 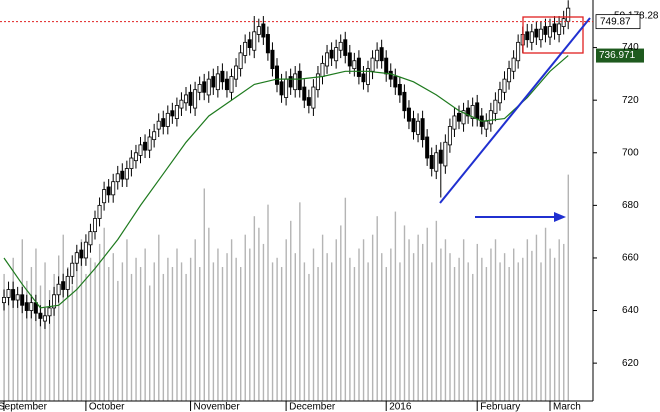 I want to click on x-tick-label: February, so click(x=500, y=407).